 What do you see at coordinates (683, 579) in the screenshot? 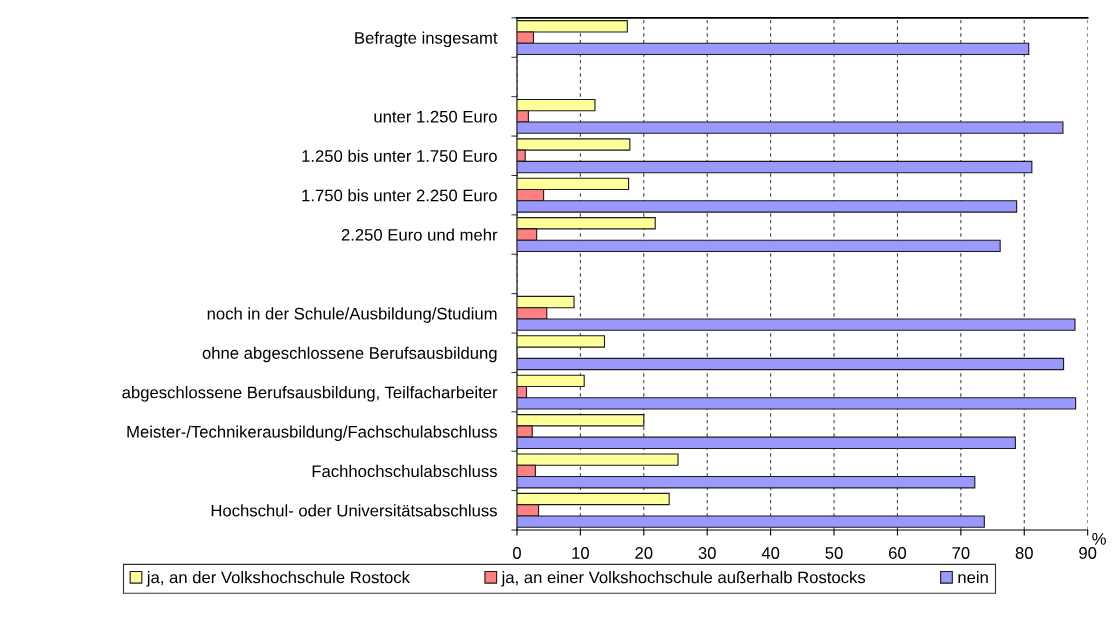
I see `legend-label: ja, an einer Volkshochschule außerhalb Rostocks` at bounding box center [683, 579].